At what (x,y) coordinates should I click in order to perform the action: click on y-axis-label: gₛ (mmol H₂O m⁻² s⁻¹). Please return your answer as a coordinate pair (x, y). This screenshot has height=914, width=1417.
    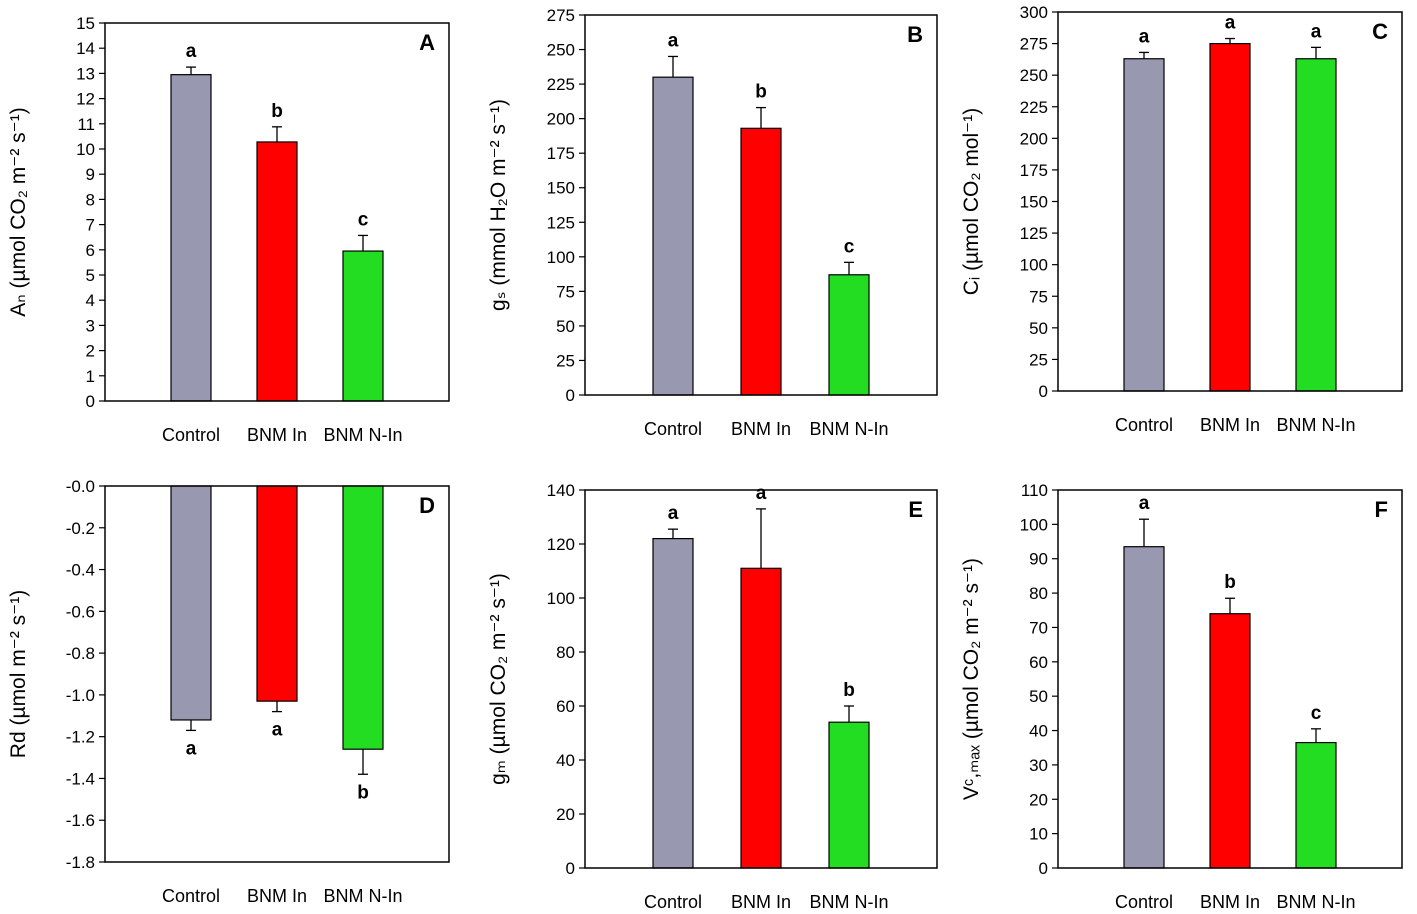
    Looking at the image, I should click on (498, 205).